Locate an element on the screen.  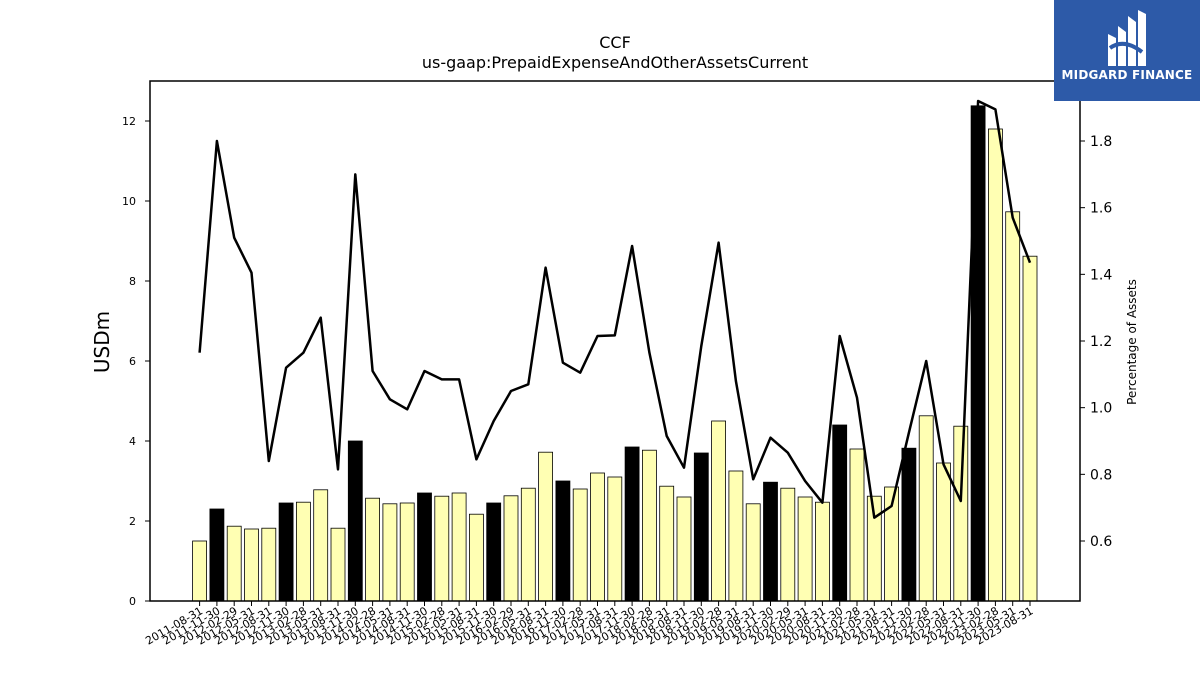
logo-text: MIDGARD FINANCE is located at coordinates (1127, 75).